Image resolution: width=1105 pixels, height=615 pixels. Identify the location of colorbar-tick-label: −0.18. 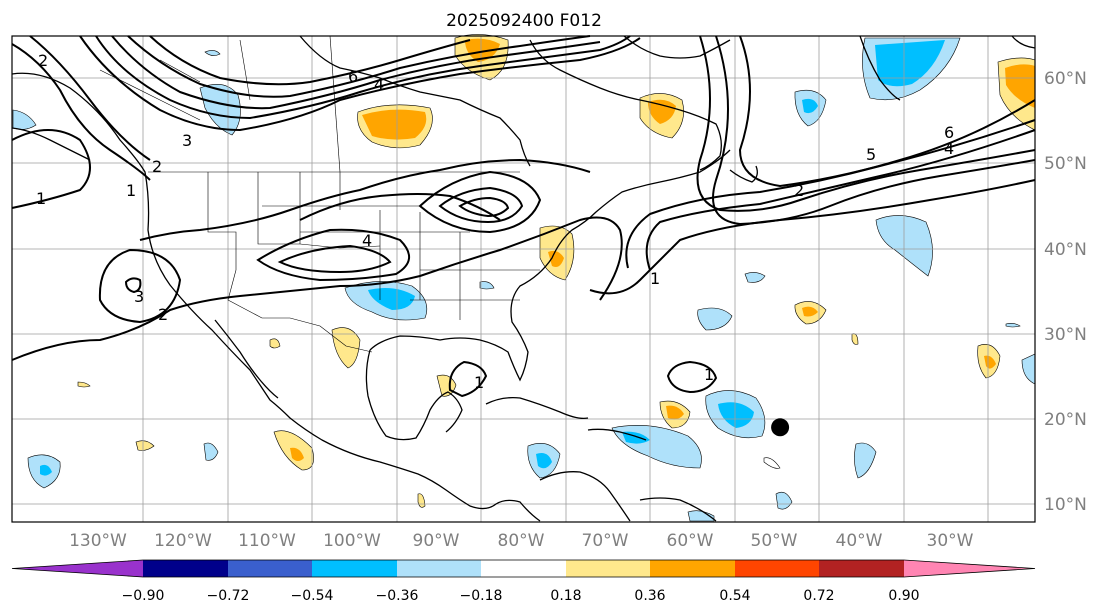
(481, 596).